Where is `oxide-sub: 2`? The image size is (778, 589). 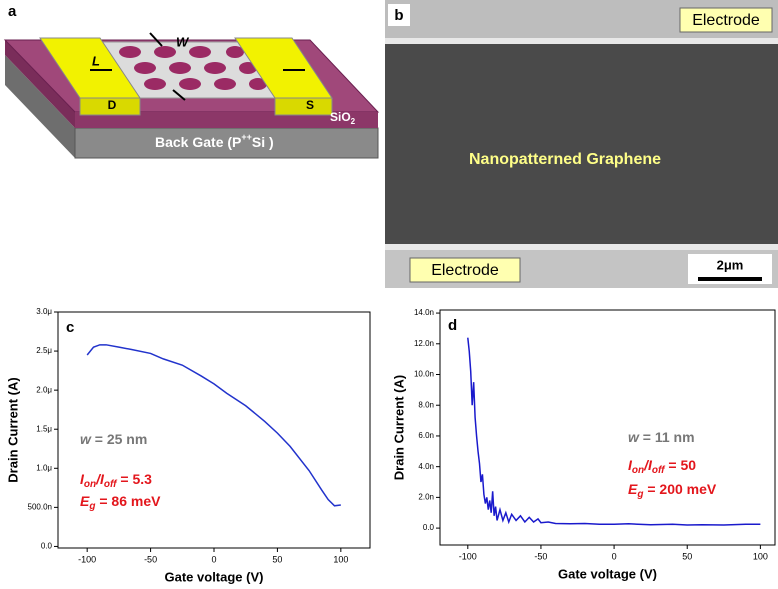 oxide-sub: 2 is located at coordinates (353, 121).